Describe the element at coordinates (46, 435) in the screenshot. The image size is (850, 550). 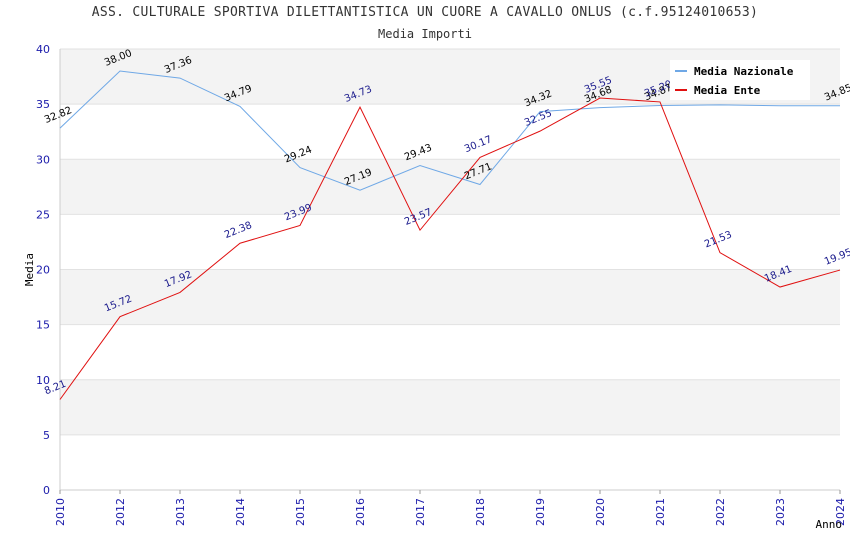
I see `y-tick-label: 5` at that location.